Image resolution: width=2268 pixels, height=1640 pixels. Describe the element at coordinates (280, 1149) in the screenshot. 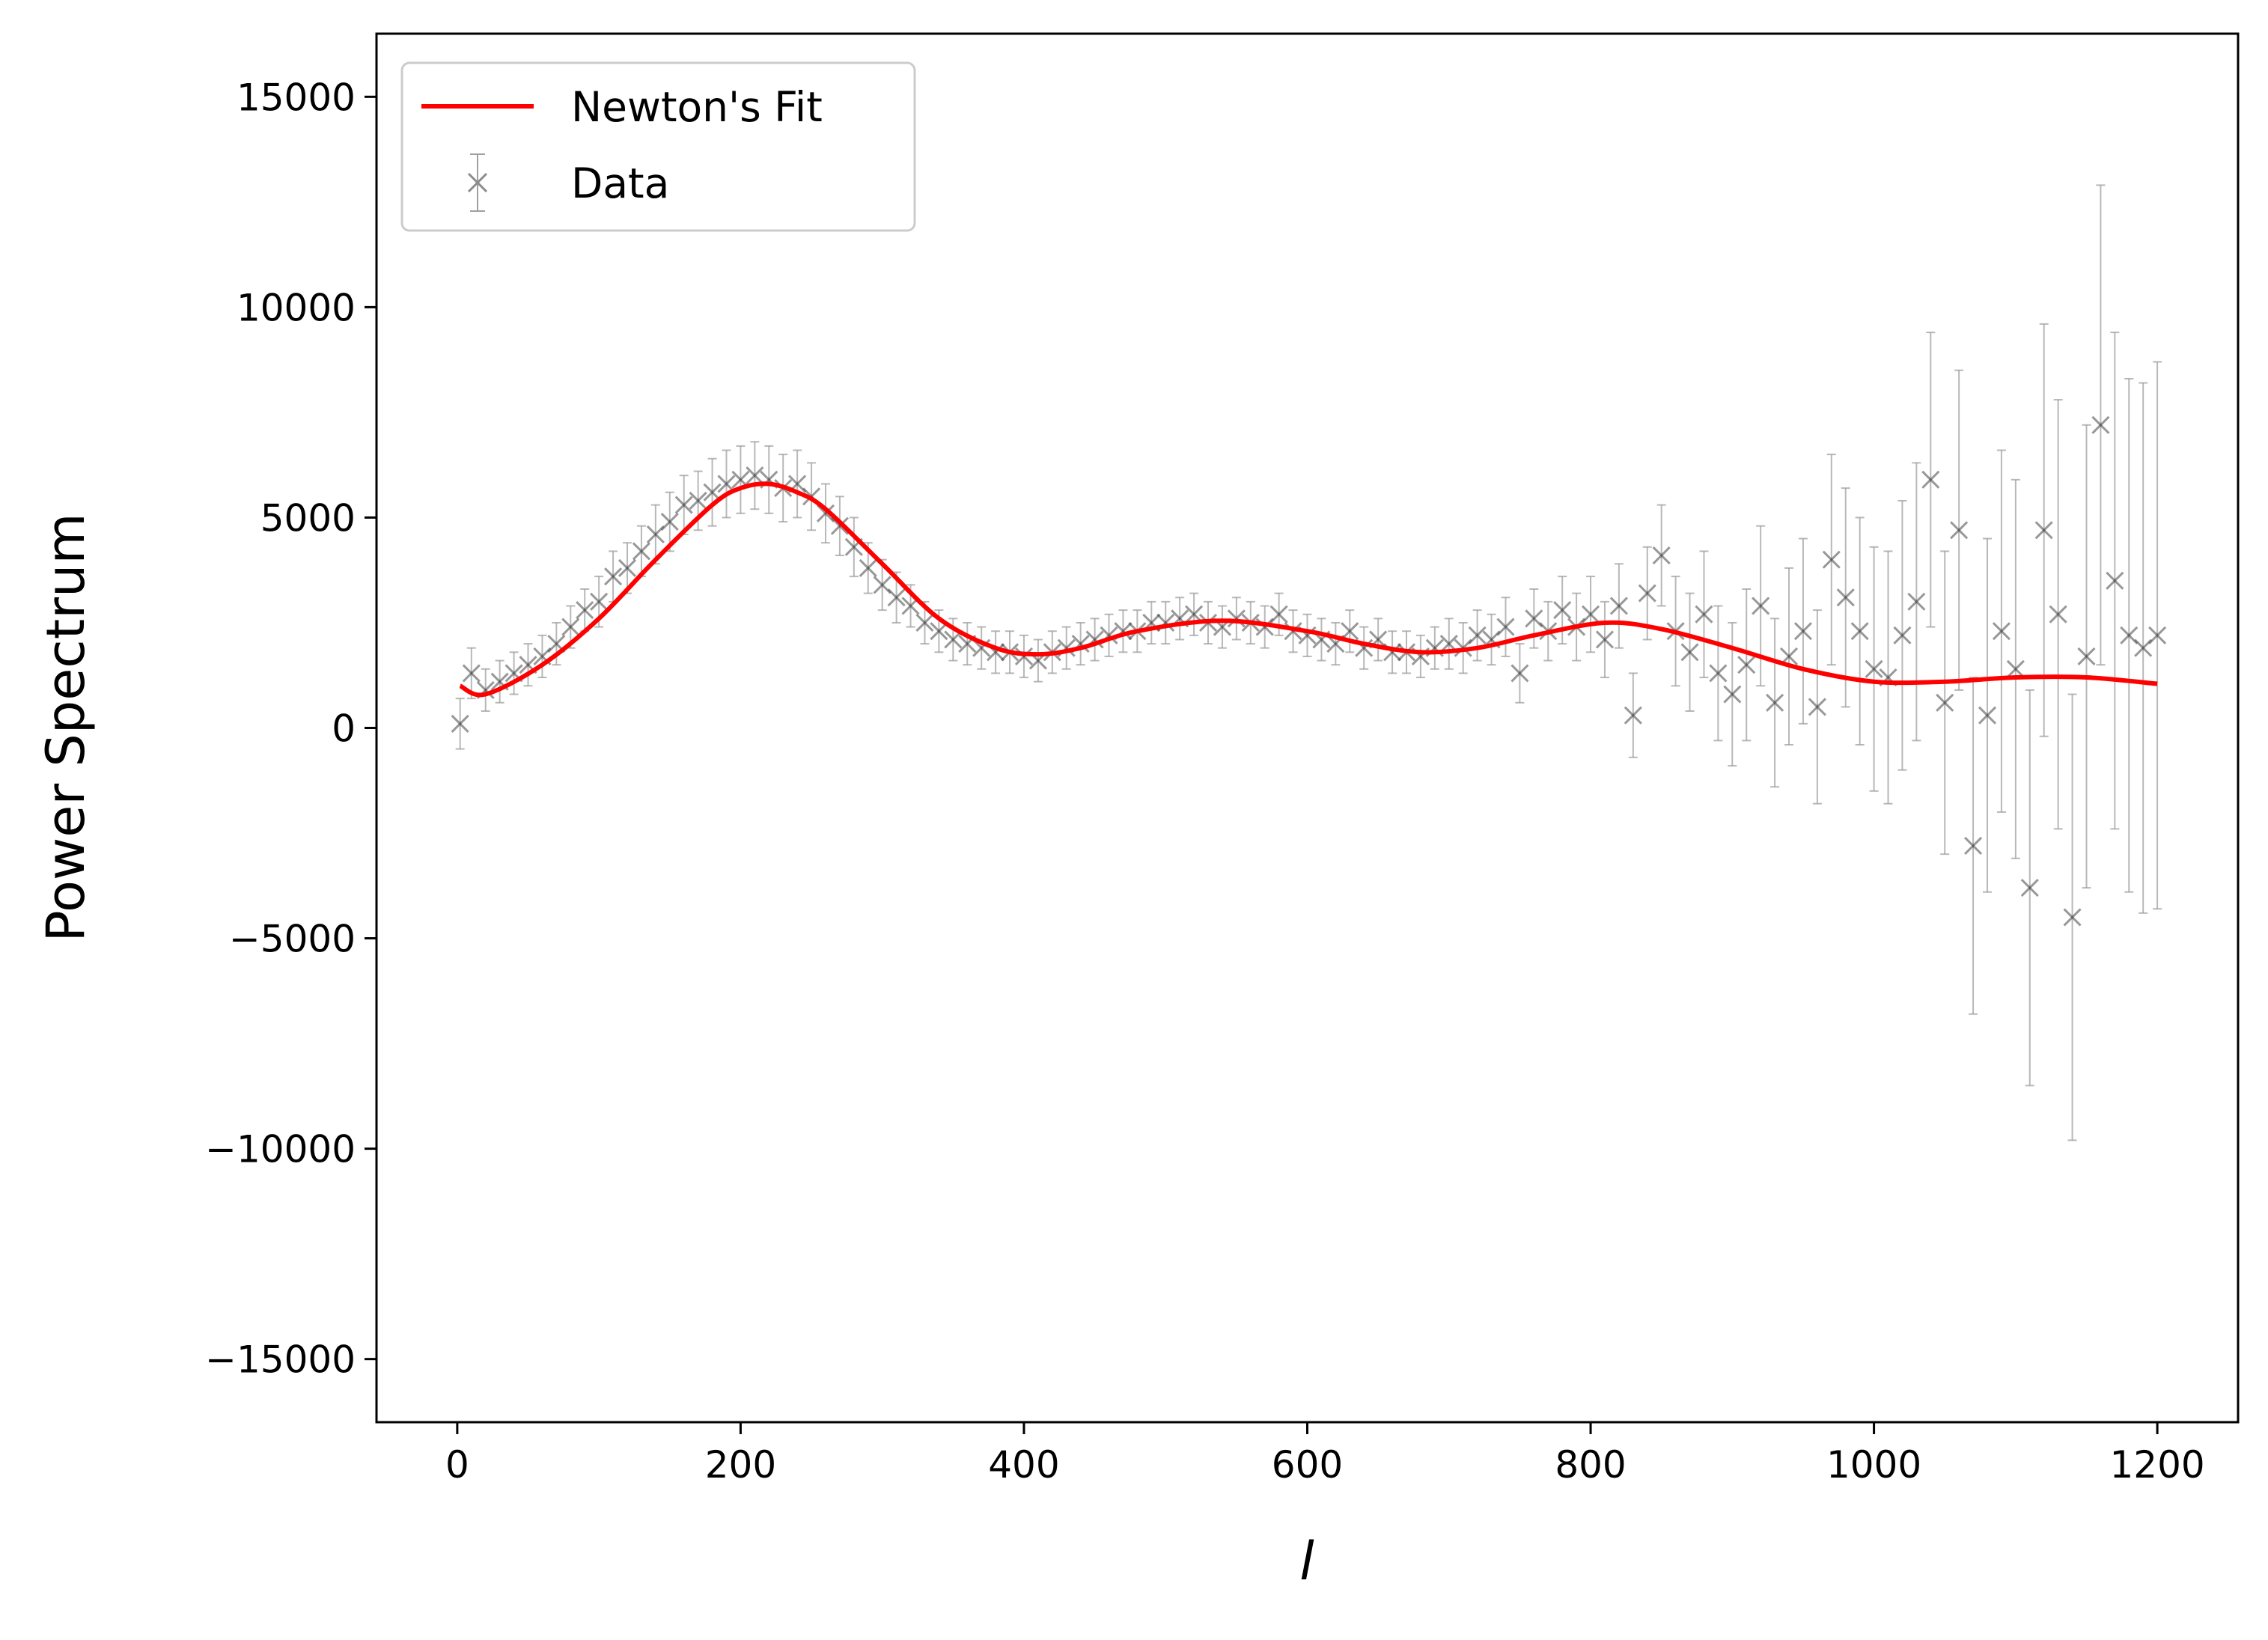

I see `y-tick-label: −10000` at that location.